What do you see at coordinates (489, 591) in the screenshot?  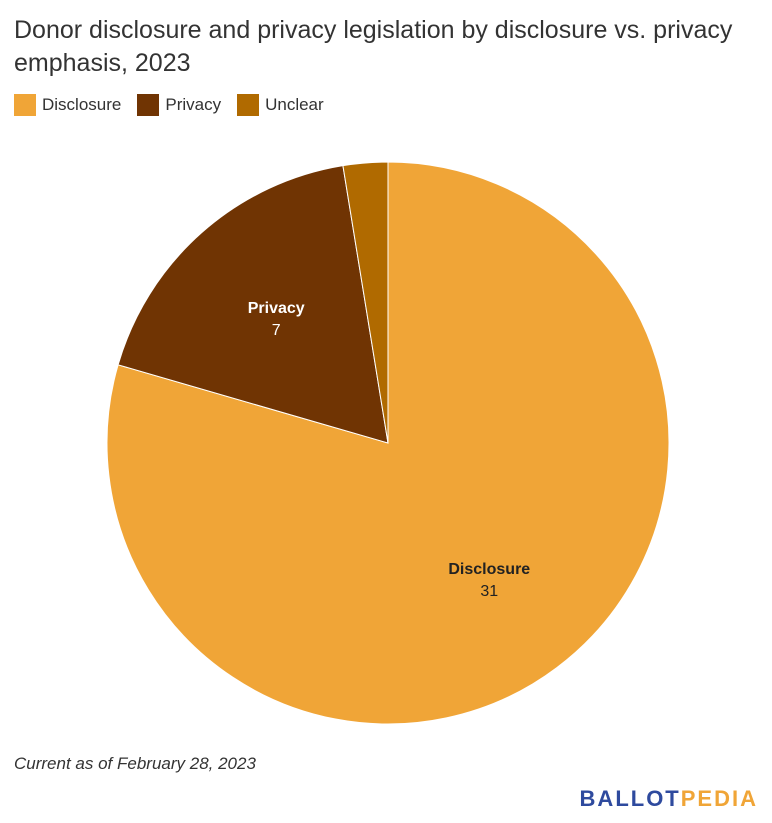 I see `slice-value-disclosure: 31` at bounding box center [489, 591].